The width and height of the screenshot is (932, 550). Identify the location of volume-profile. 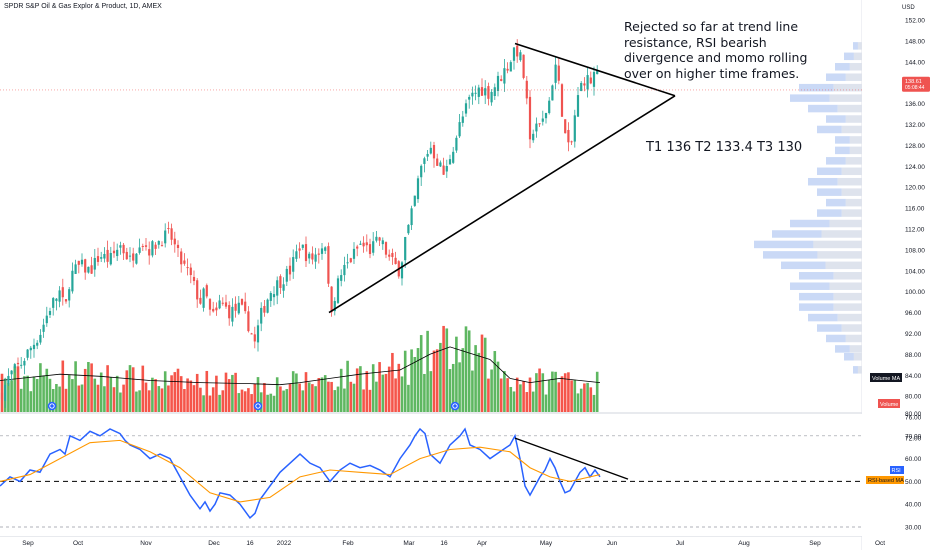
(808, 208).